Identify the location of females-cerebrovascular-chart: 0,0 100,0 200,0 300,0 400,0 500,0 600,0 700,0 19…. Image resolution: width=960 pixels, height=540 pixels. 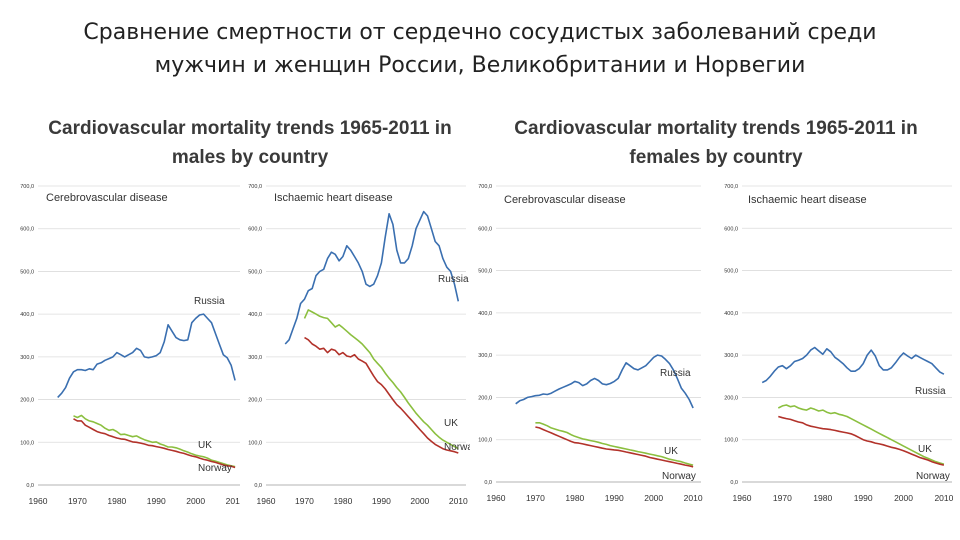
(590, 343).